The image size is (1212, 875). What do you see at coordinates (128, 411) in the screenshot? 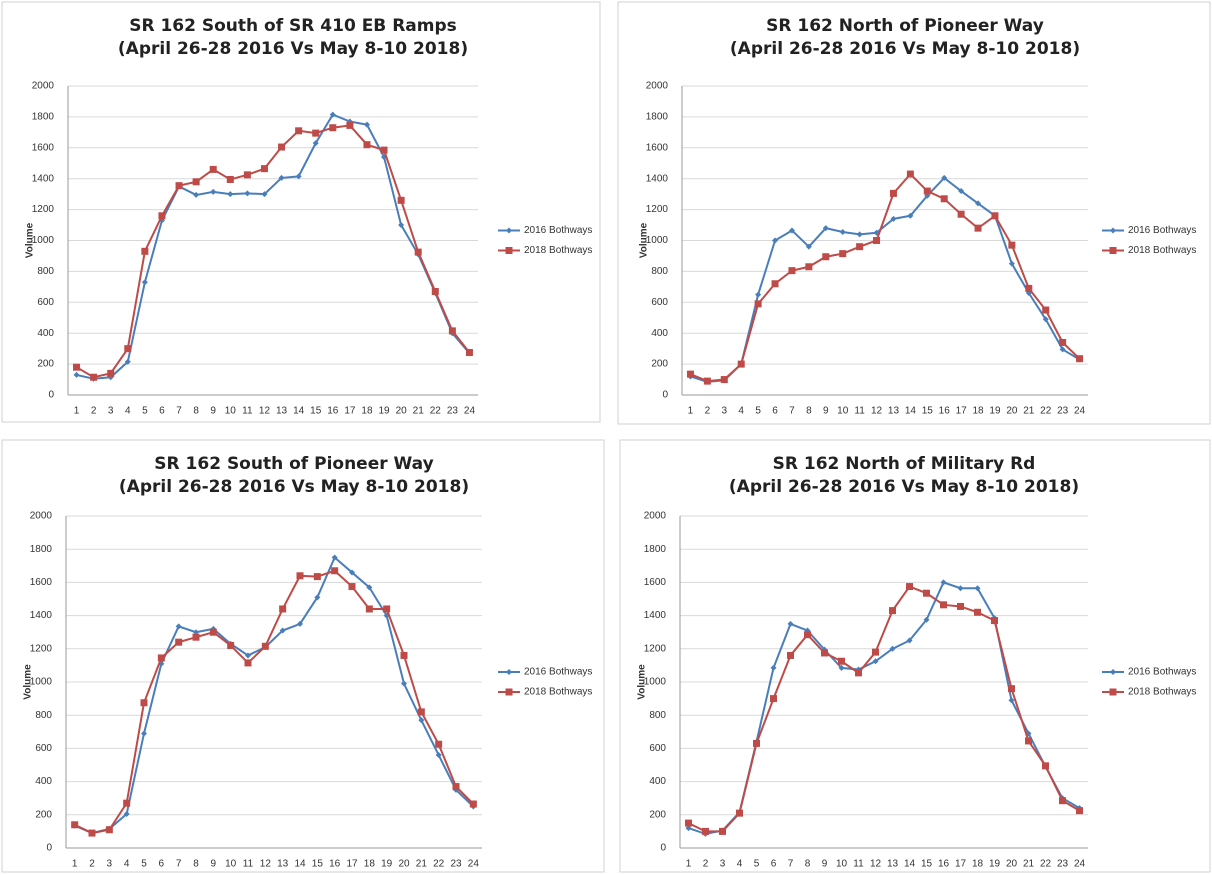
I see `x-tick-label: 4` at bounding box center [128, 411].